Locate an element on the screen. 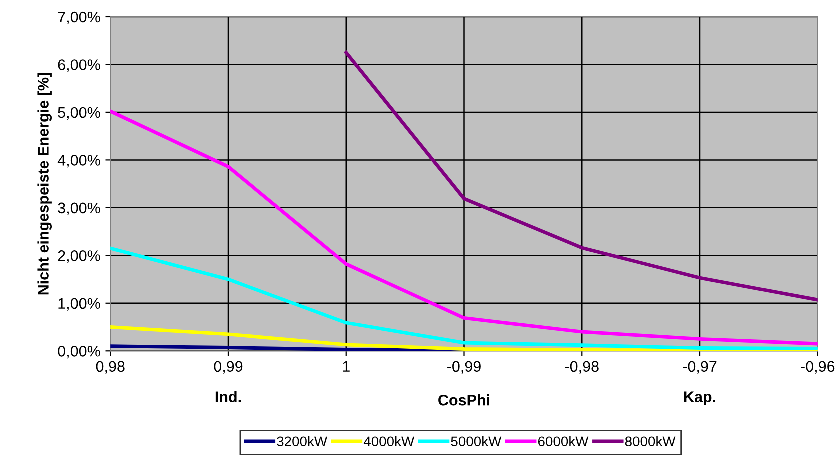 The image size is (838, 459). y-tick-label: 4,00% is located at coordinates (79, 161).